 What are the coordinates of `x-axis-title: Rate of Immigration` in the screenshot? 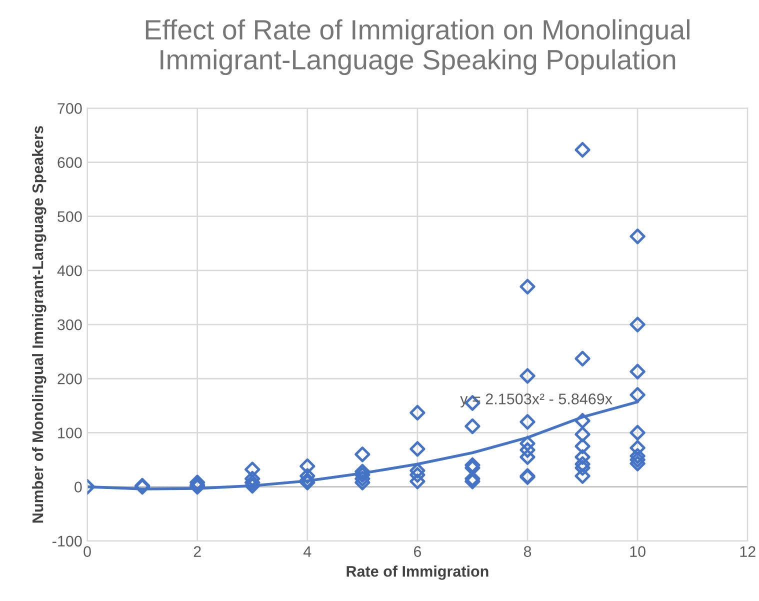 It's located at (417, 573).